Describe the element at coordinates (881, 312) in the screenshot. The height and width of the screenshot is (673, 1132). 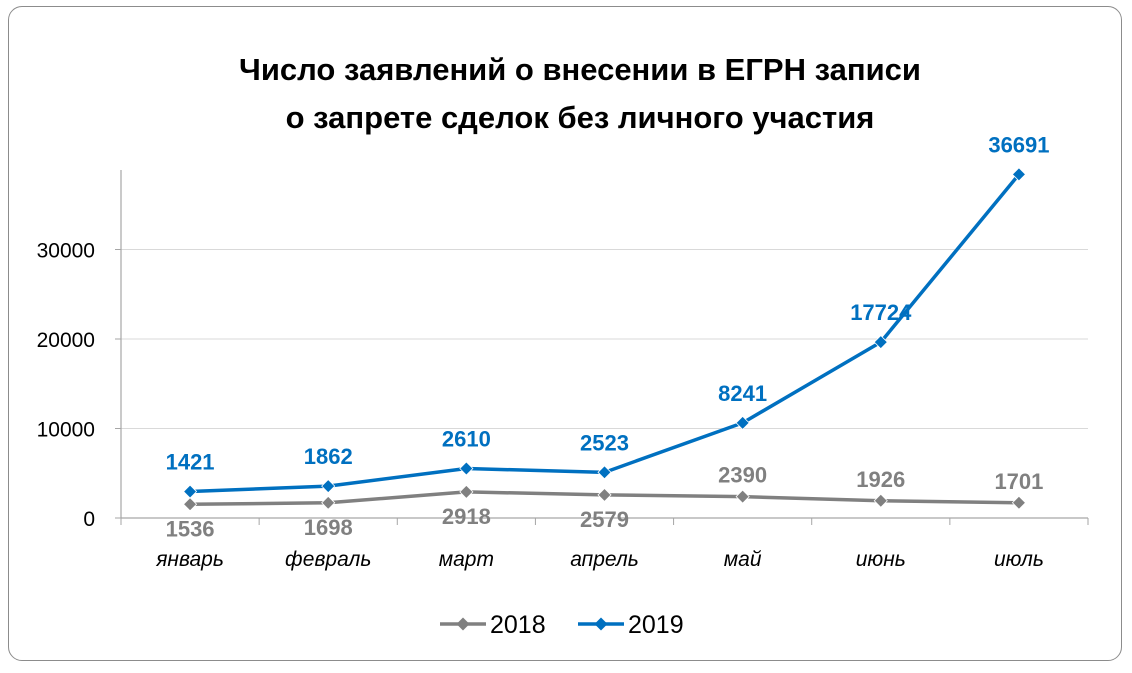
I see `data-label: 17724` at that location.